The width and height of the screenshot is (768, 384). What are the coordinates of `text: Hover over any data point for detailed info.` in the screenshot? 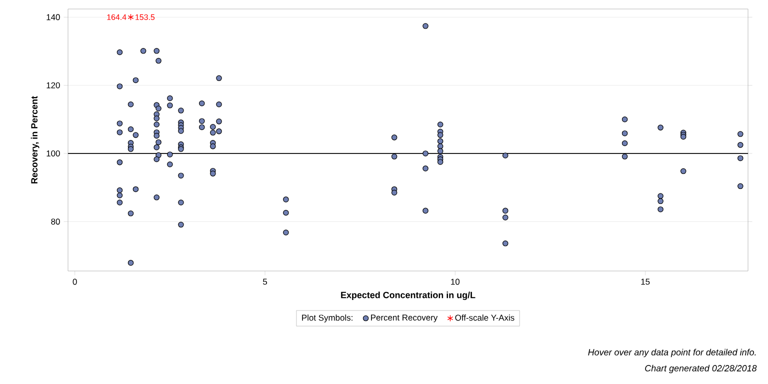 It's located at (672, 353).